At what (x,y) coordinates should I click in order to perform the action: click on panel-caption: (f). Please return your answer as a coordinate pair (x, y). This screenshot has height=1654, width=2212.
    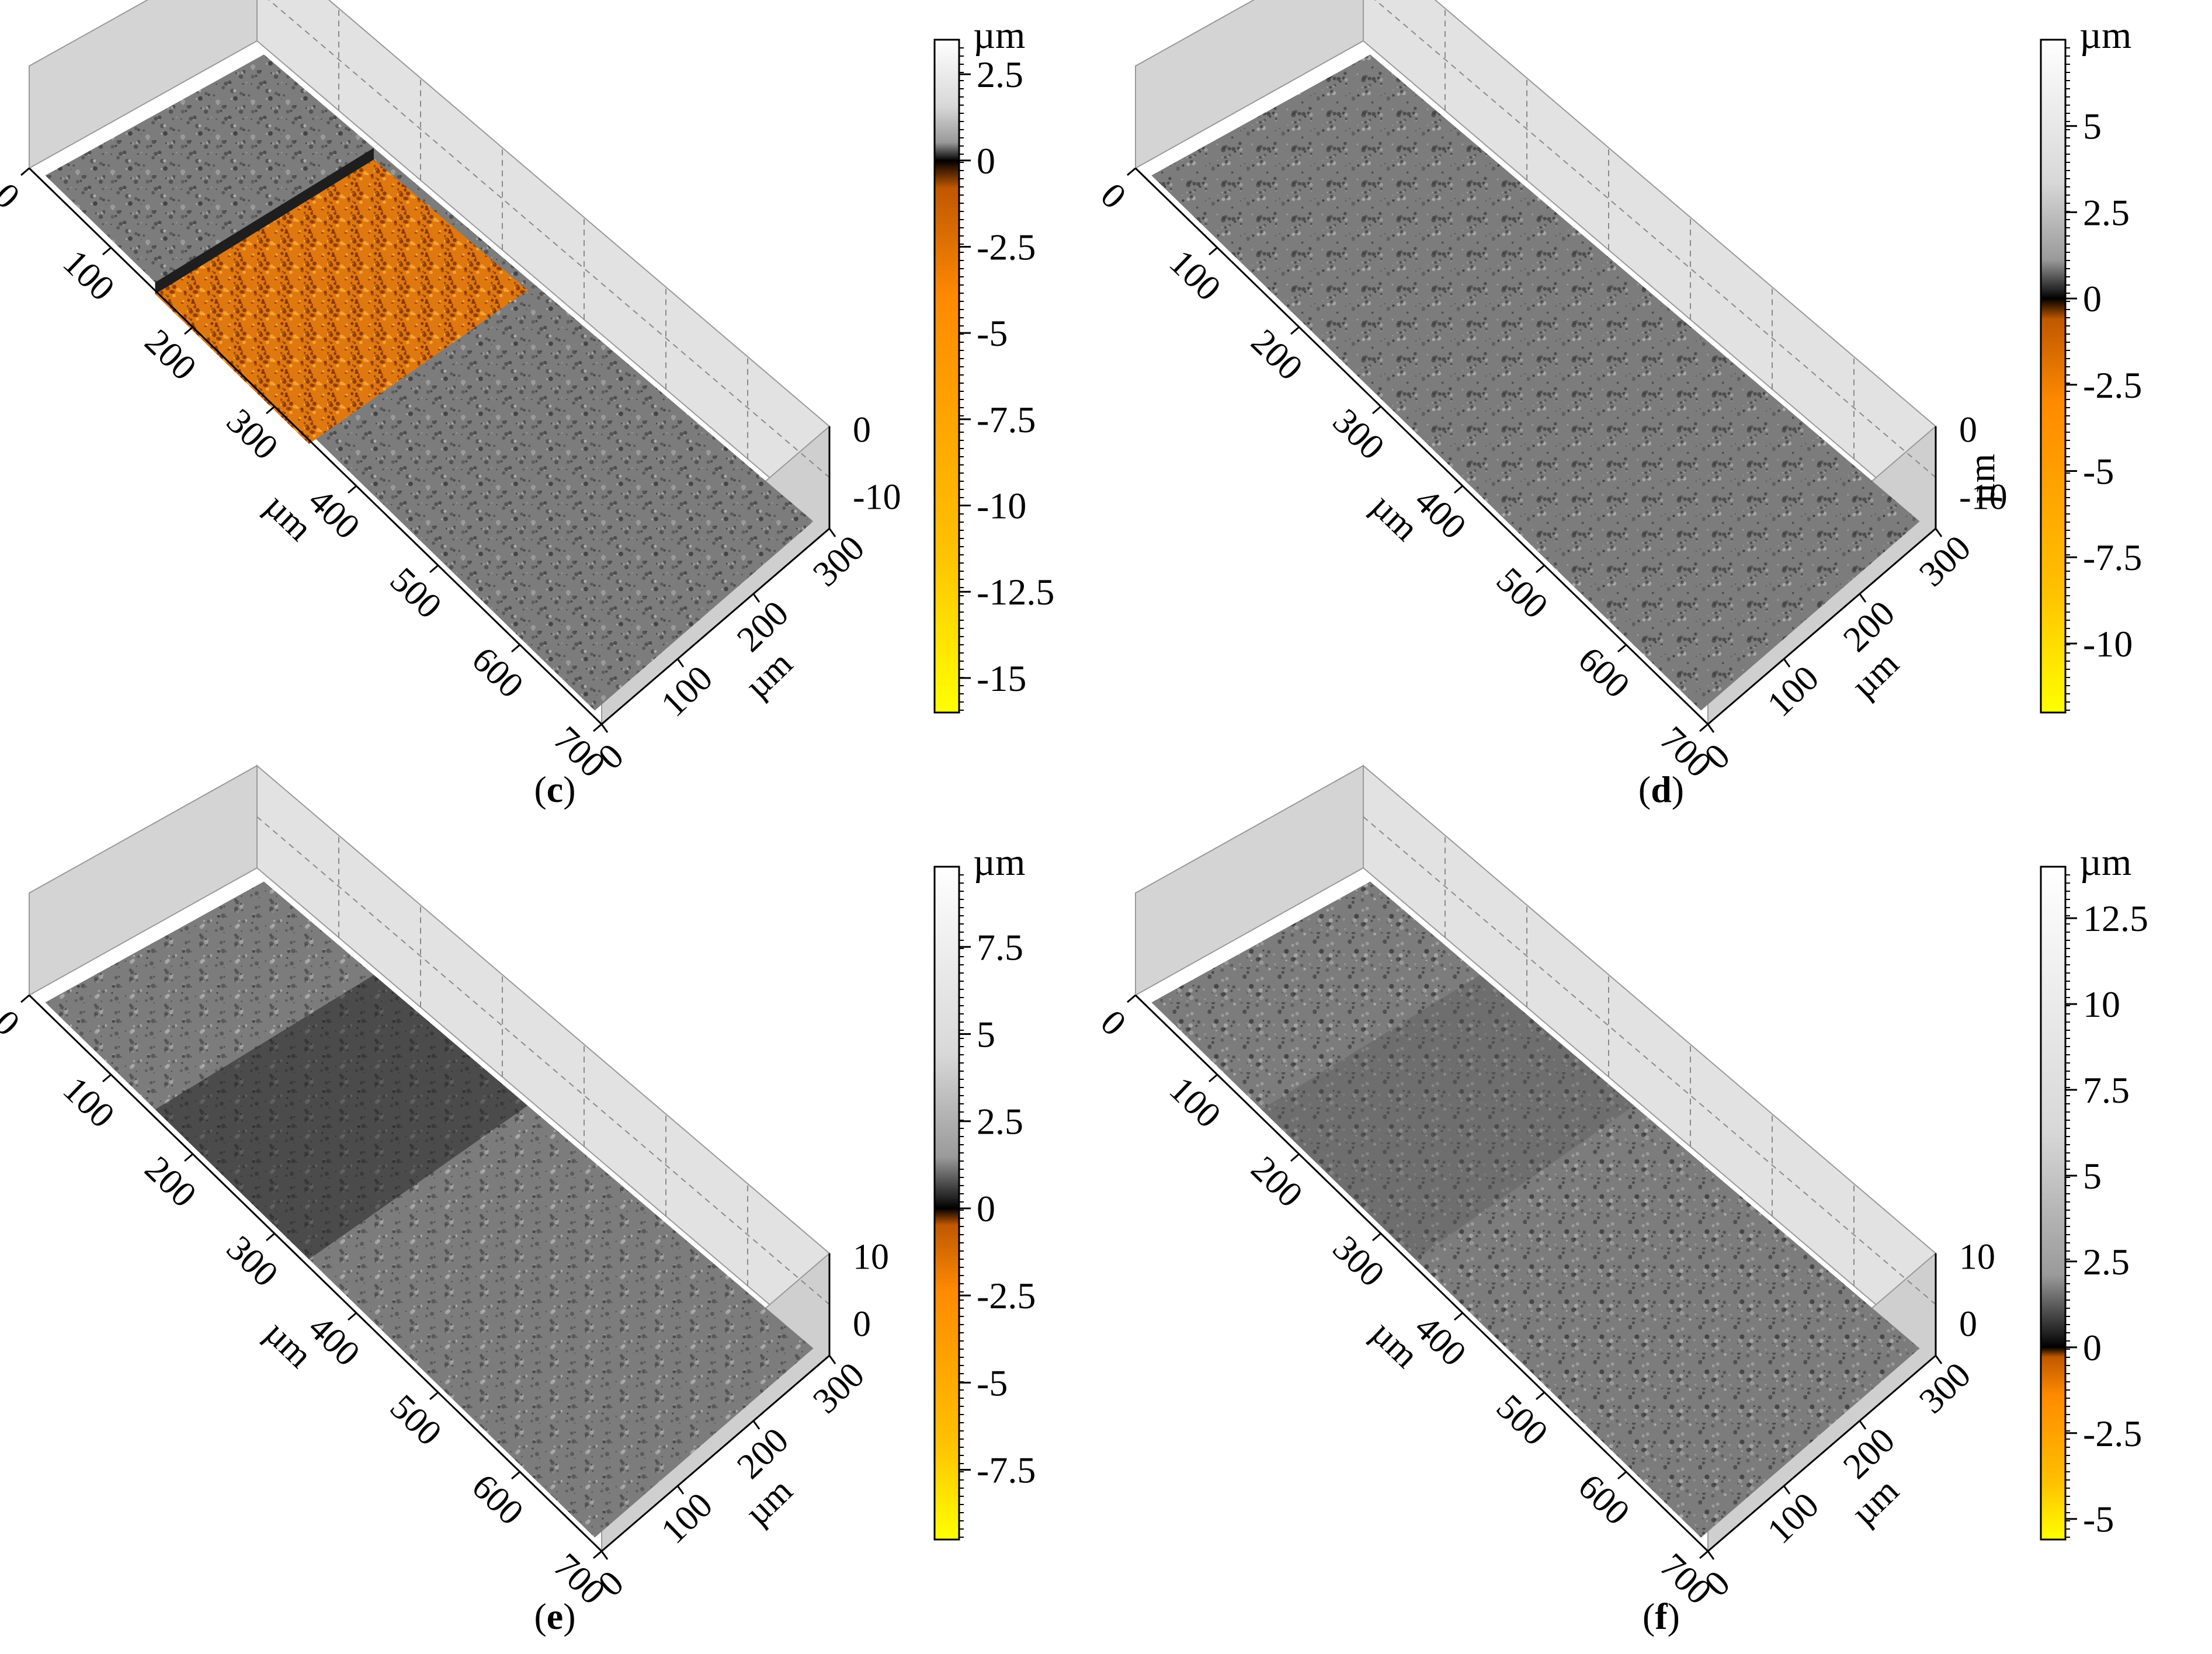
    Looking at the image, I should click on (1661, 1616).